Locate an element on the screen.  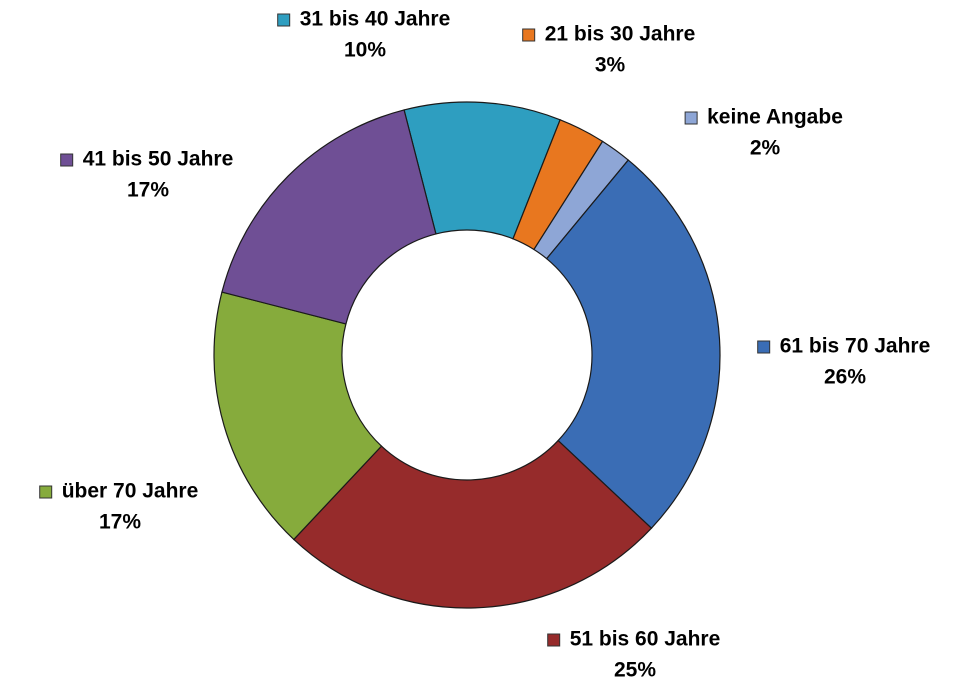
slice-value-label: 10% is located at coordinates (365, 50).